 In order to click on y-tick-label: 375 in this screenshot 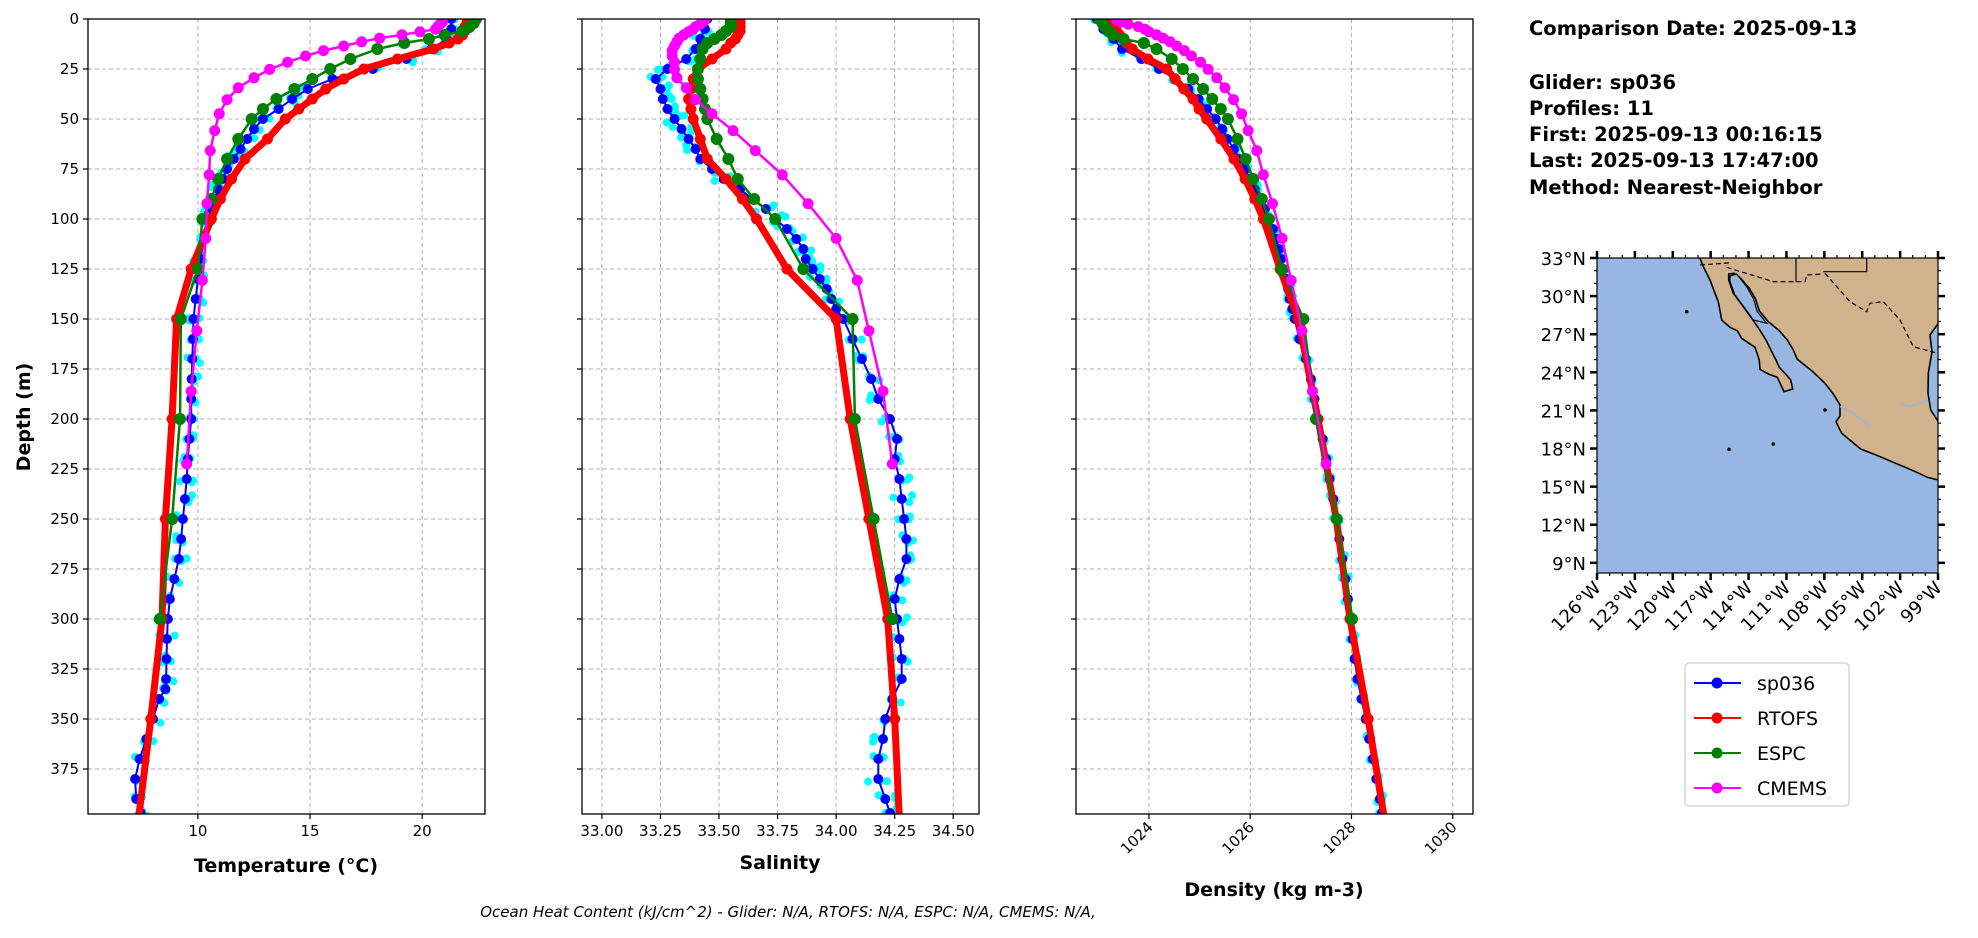, I will do `click(64, 769)`.